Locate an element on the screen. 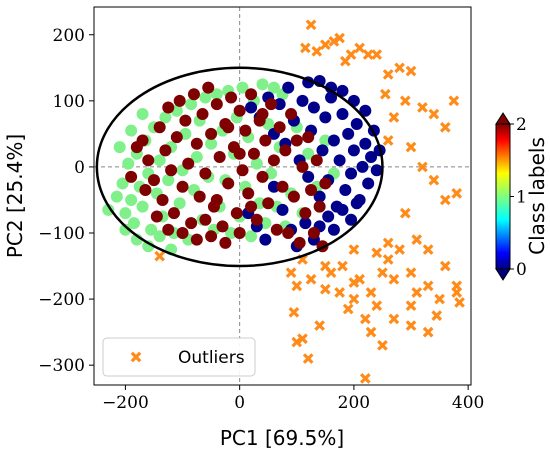 This screenshot has width=550, height=454. y-tick-label: −200 is located at coordinates (61, 300).